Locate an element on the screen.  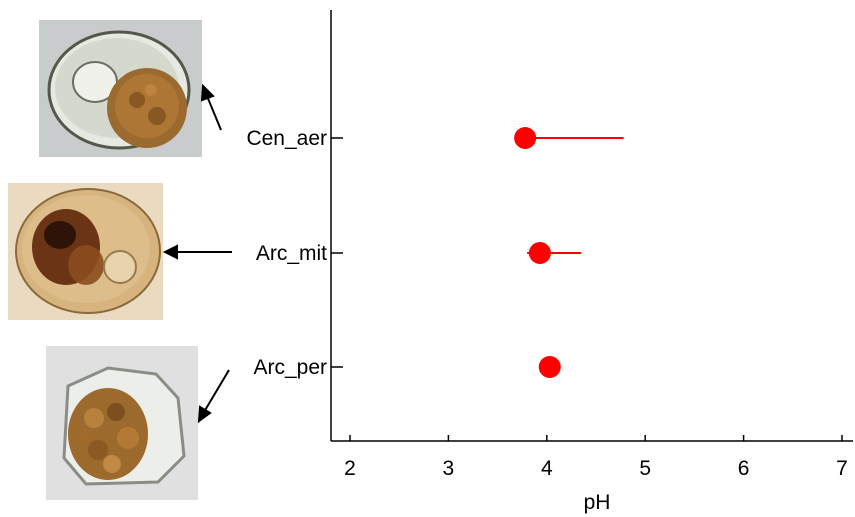
x-tick-label: 3 is located at coordinates (449, 468).